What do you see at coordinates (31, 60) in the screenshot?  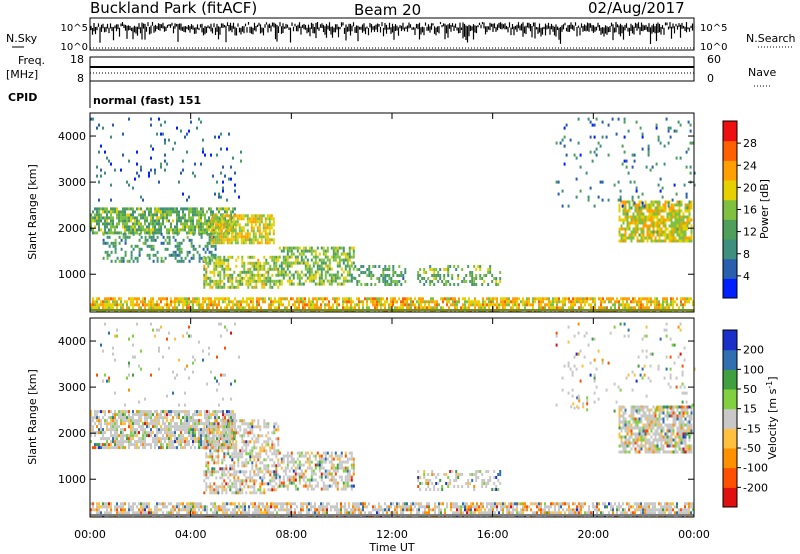 I see `freq-label: Freq.` at bounding box center [31, 60].